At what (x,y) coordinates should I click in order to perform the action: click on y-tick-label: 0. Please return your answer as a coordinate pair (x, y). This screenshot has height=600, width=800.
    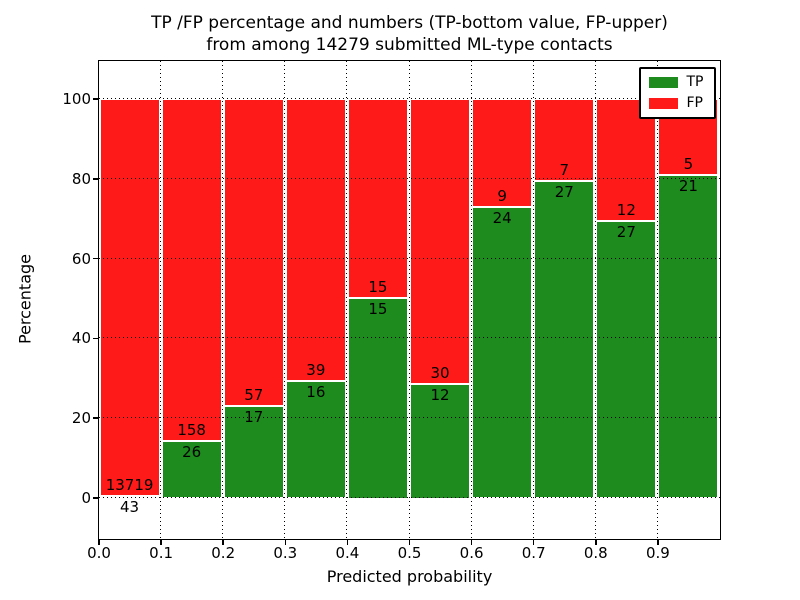
    Looking at the image, I should click on (86, 498).